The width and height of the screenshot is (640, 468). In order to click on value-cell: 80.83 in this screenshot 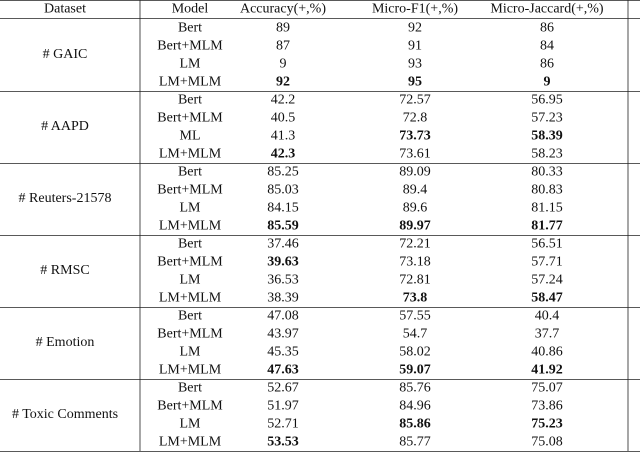, I will do `click(547, 190)`.